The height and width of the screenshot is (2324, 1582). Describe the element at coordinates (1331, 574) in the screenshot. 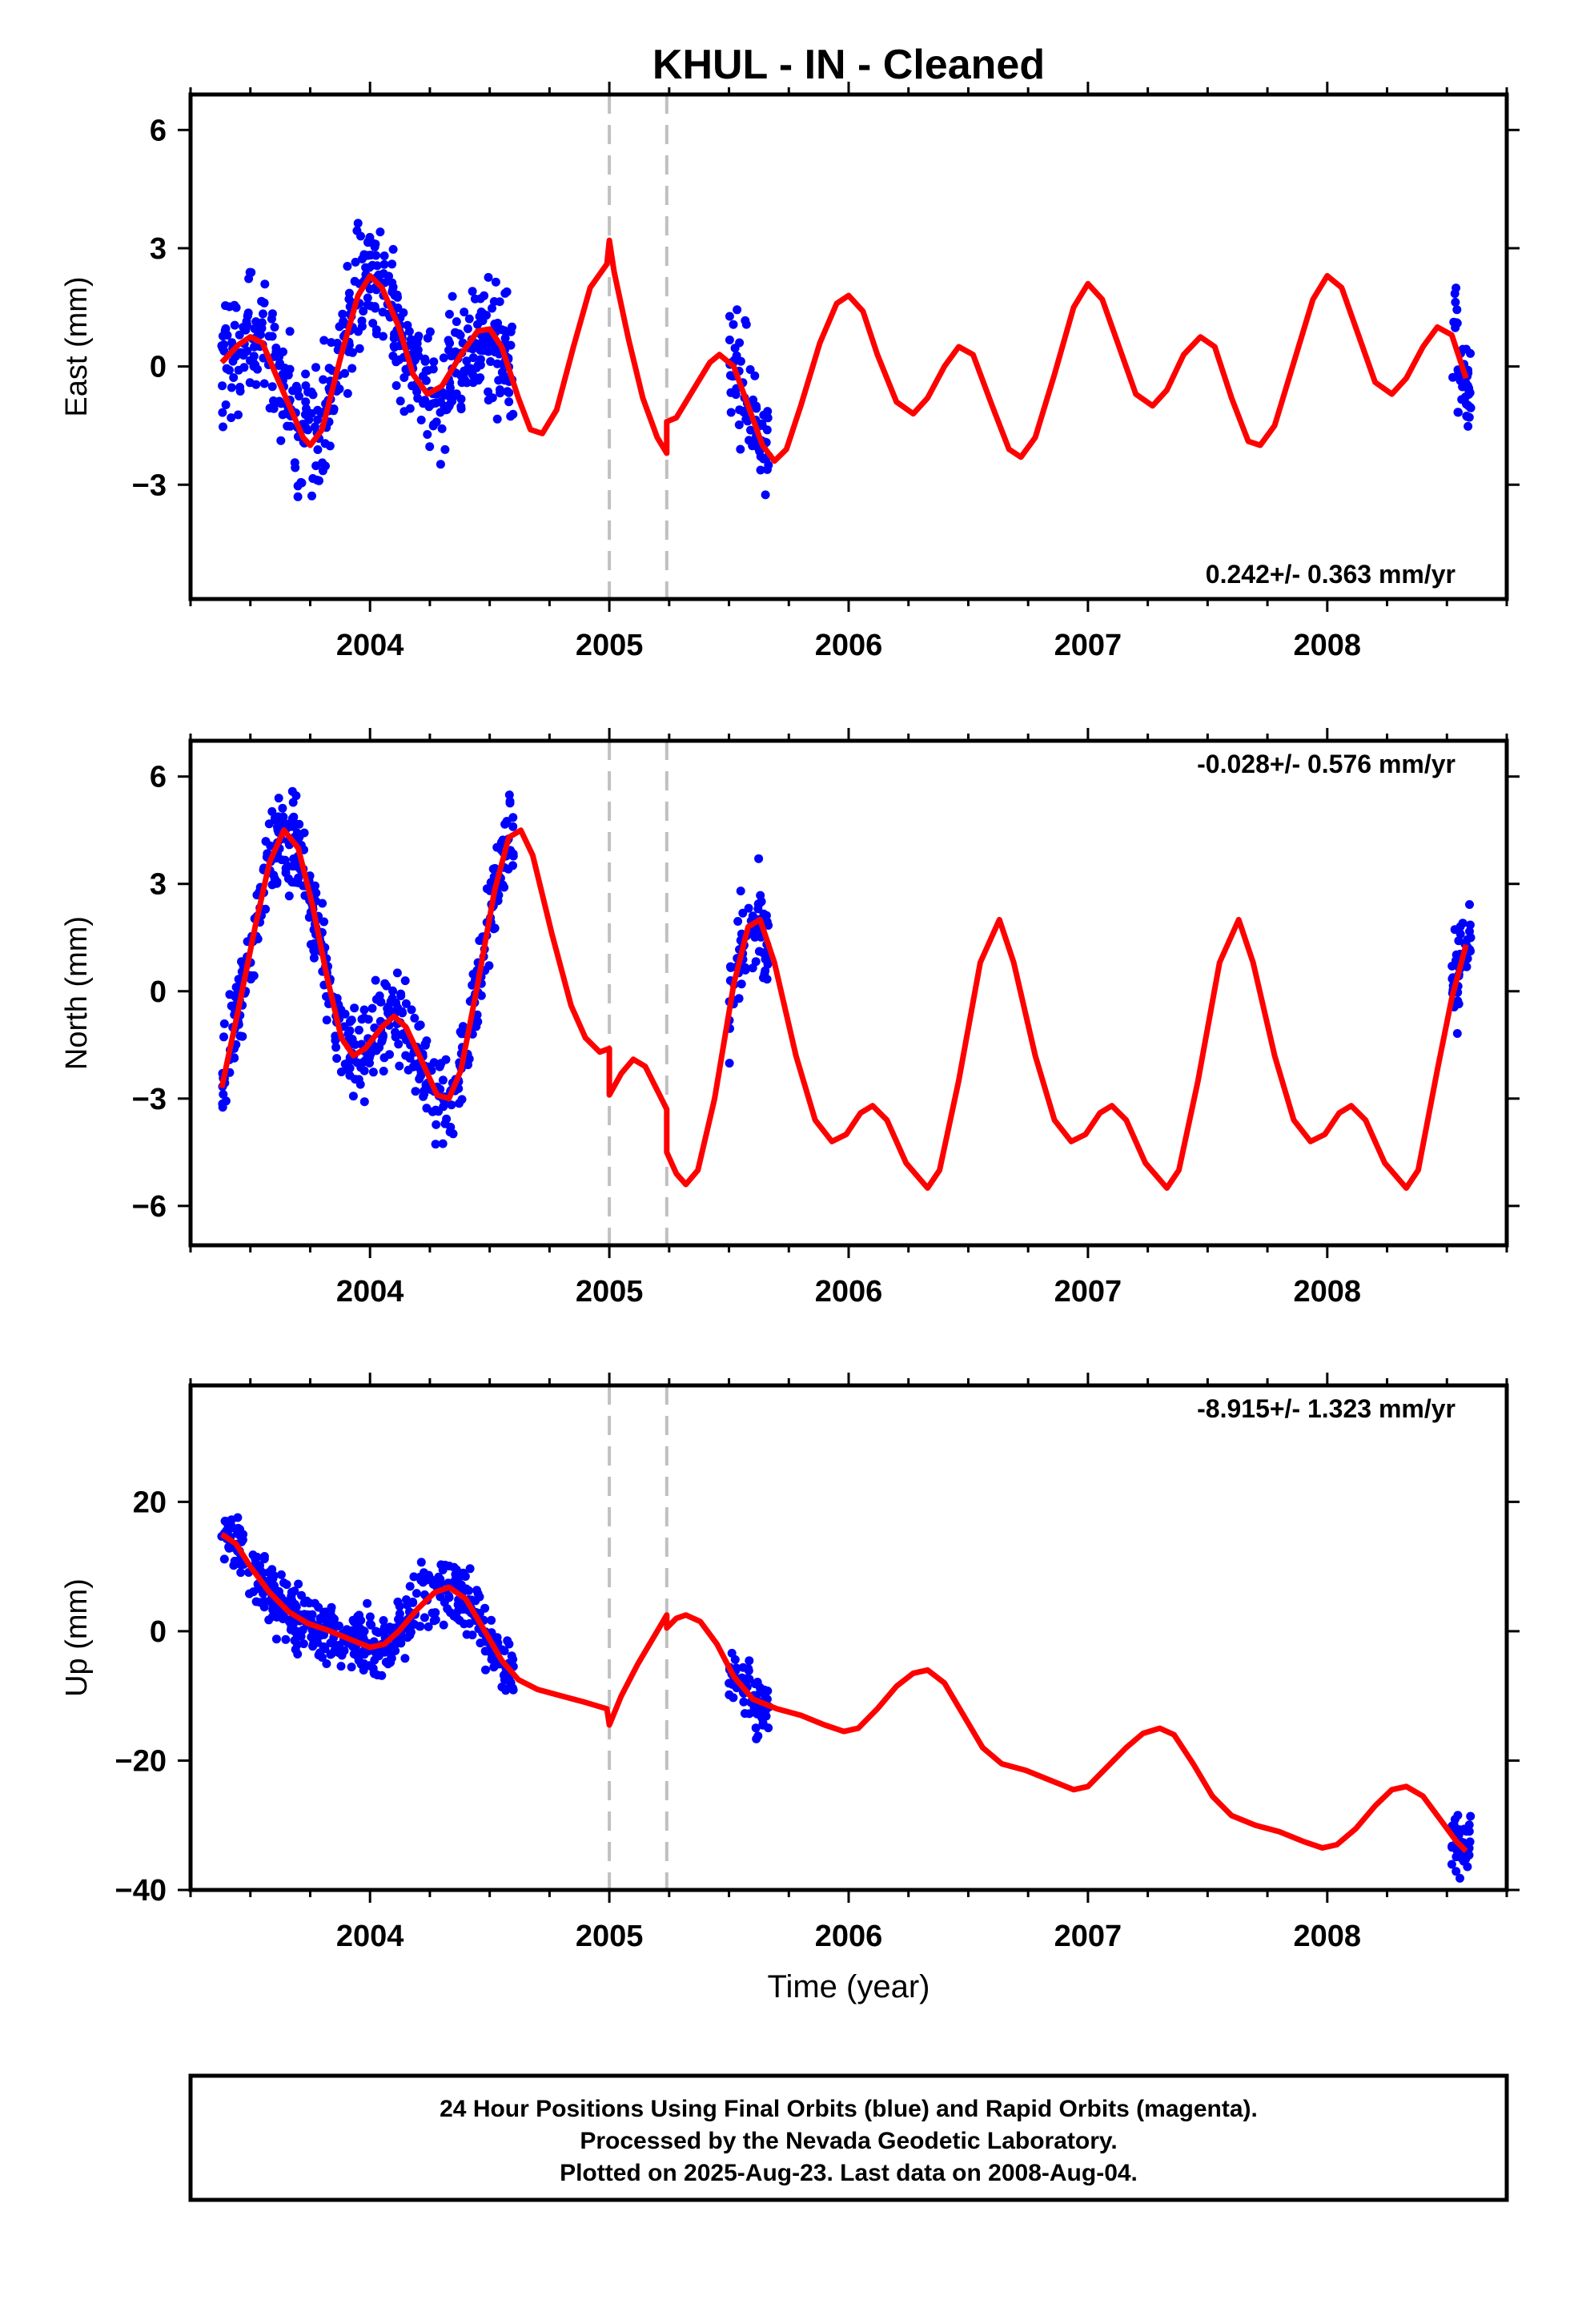

I see `velocity-label: 0.242+/- 0.363 mm/yr` at that location.